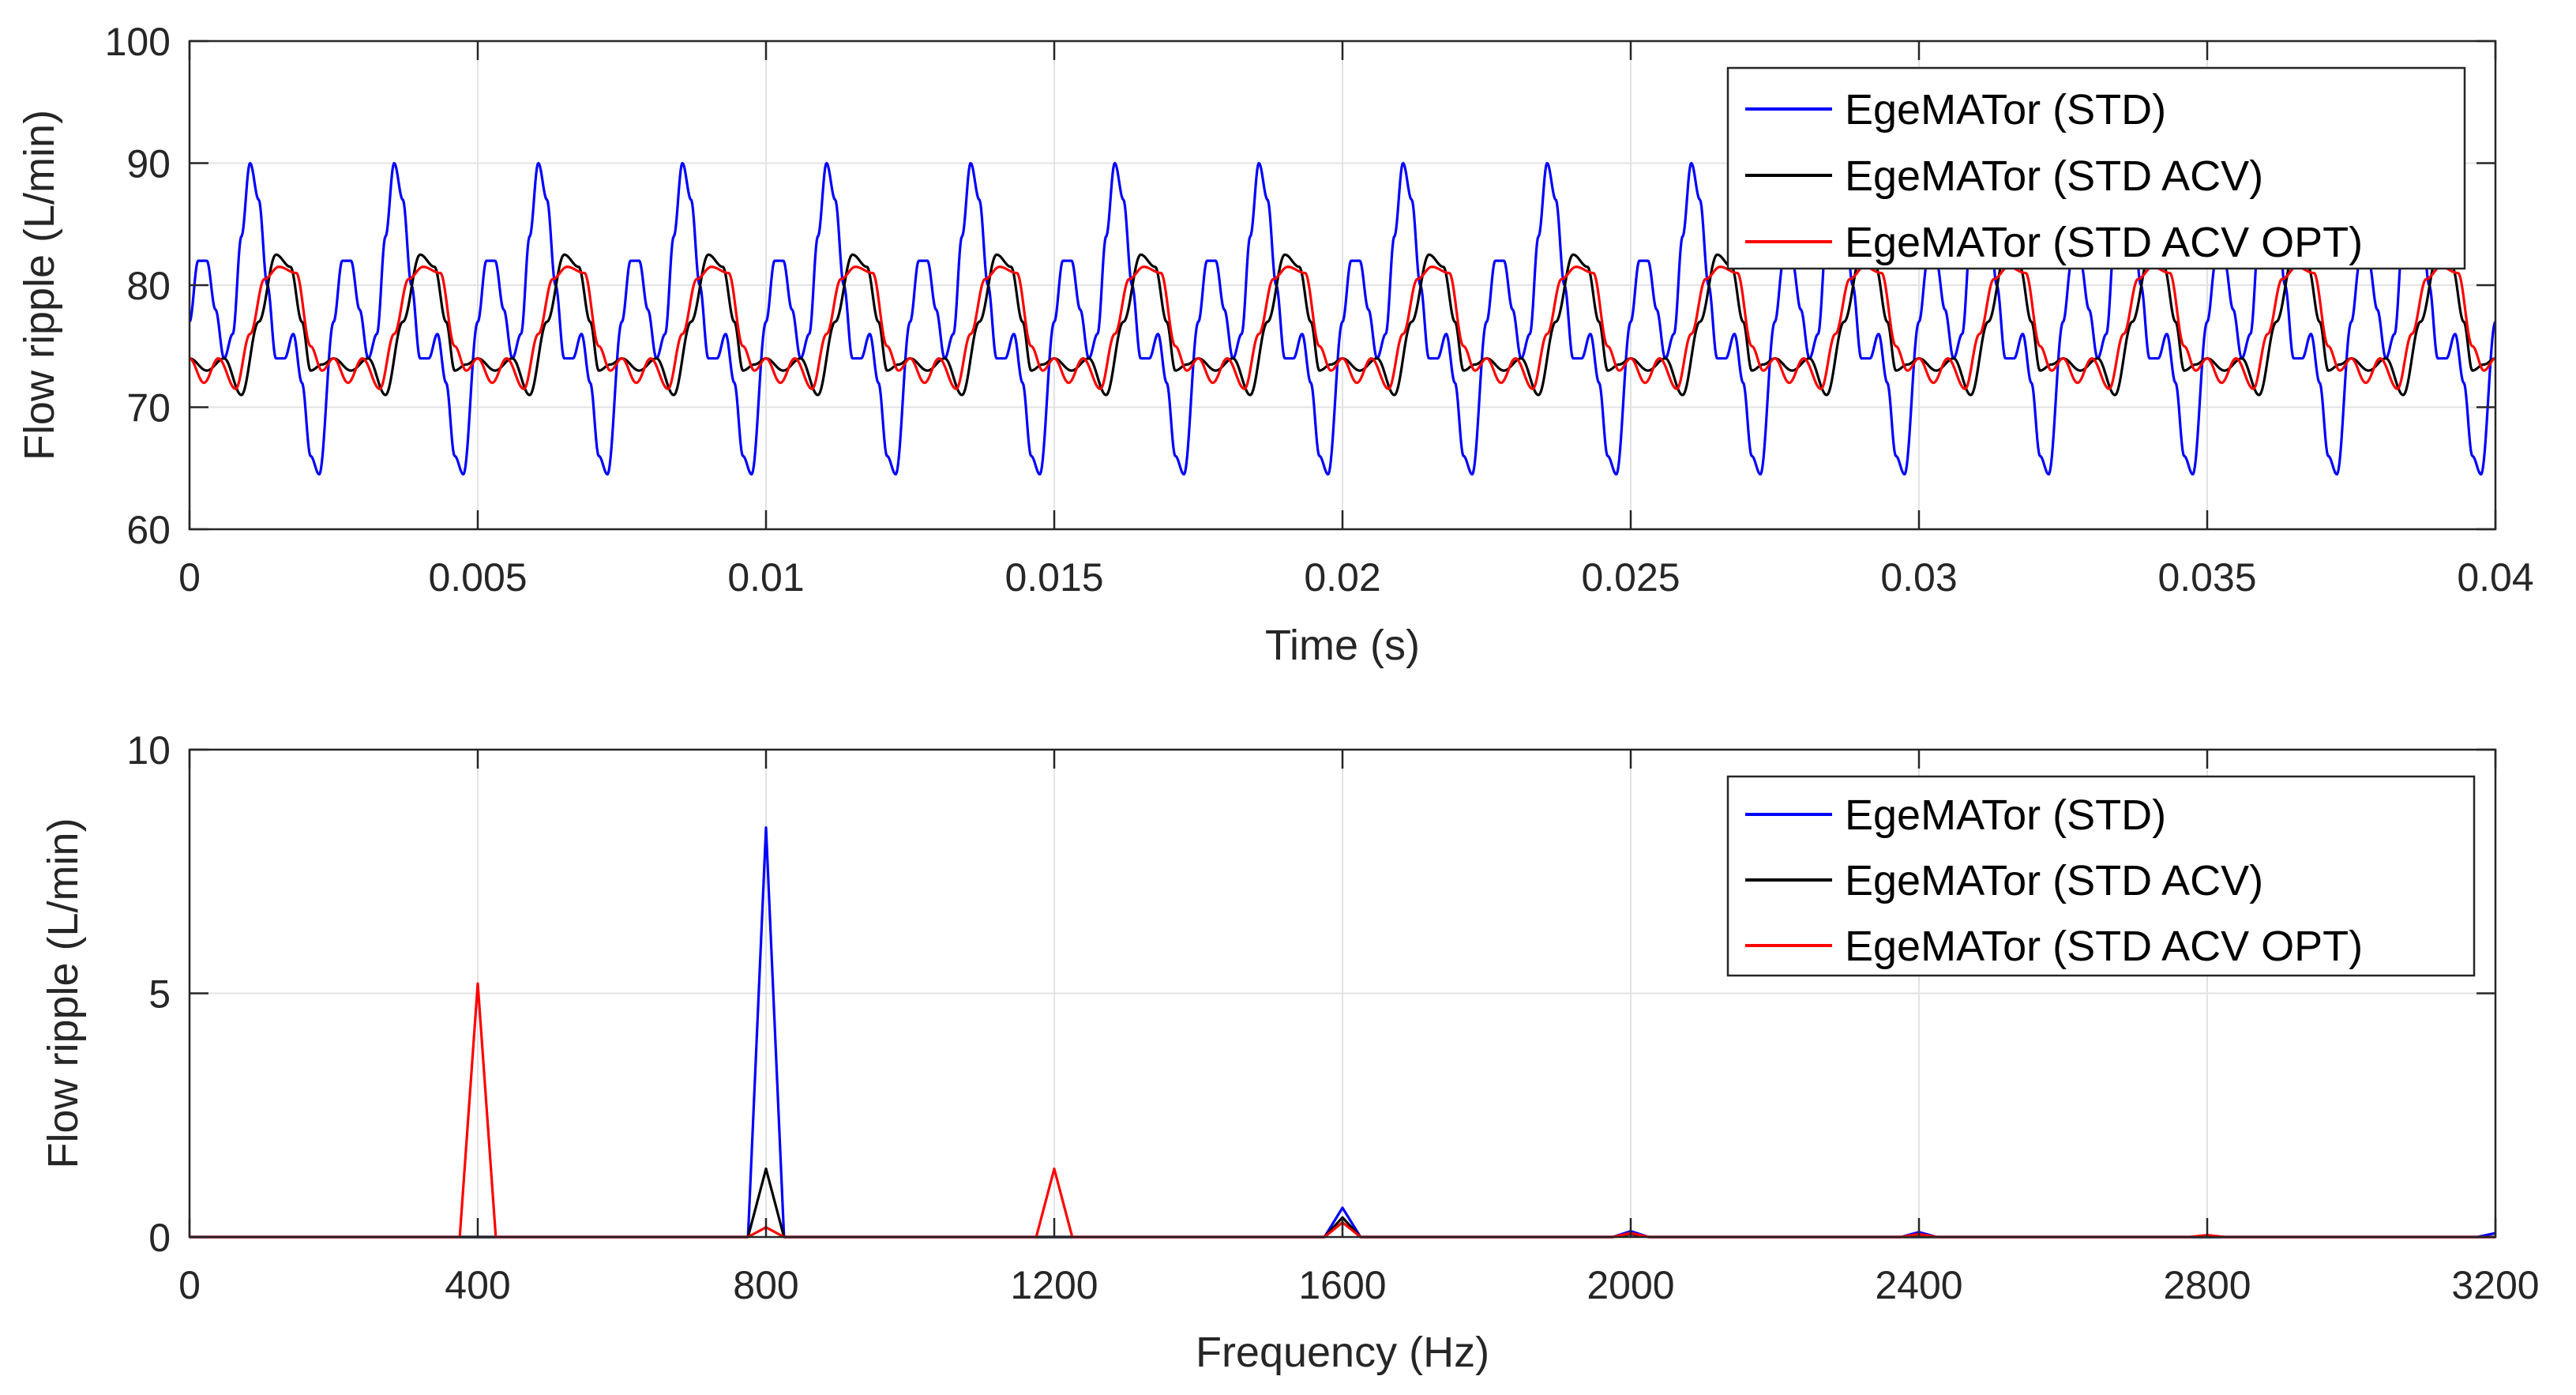 The image size is (2576, 1395). What do you see at coordinates (1630, 577) in the screenshot?
I see `x-tick-label: 0.025` at bounding box center [1630, 577].